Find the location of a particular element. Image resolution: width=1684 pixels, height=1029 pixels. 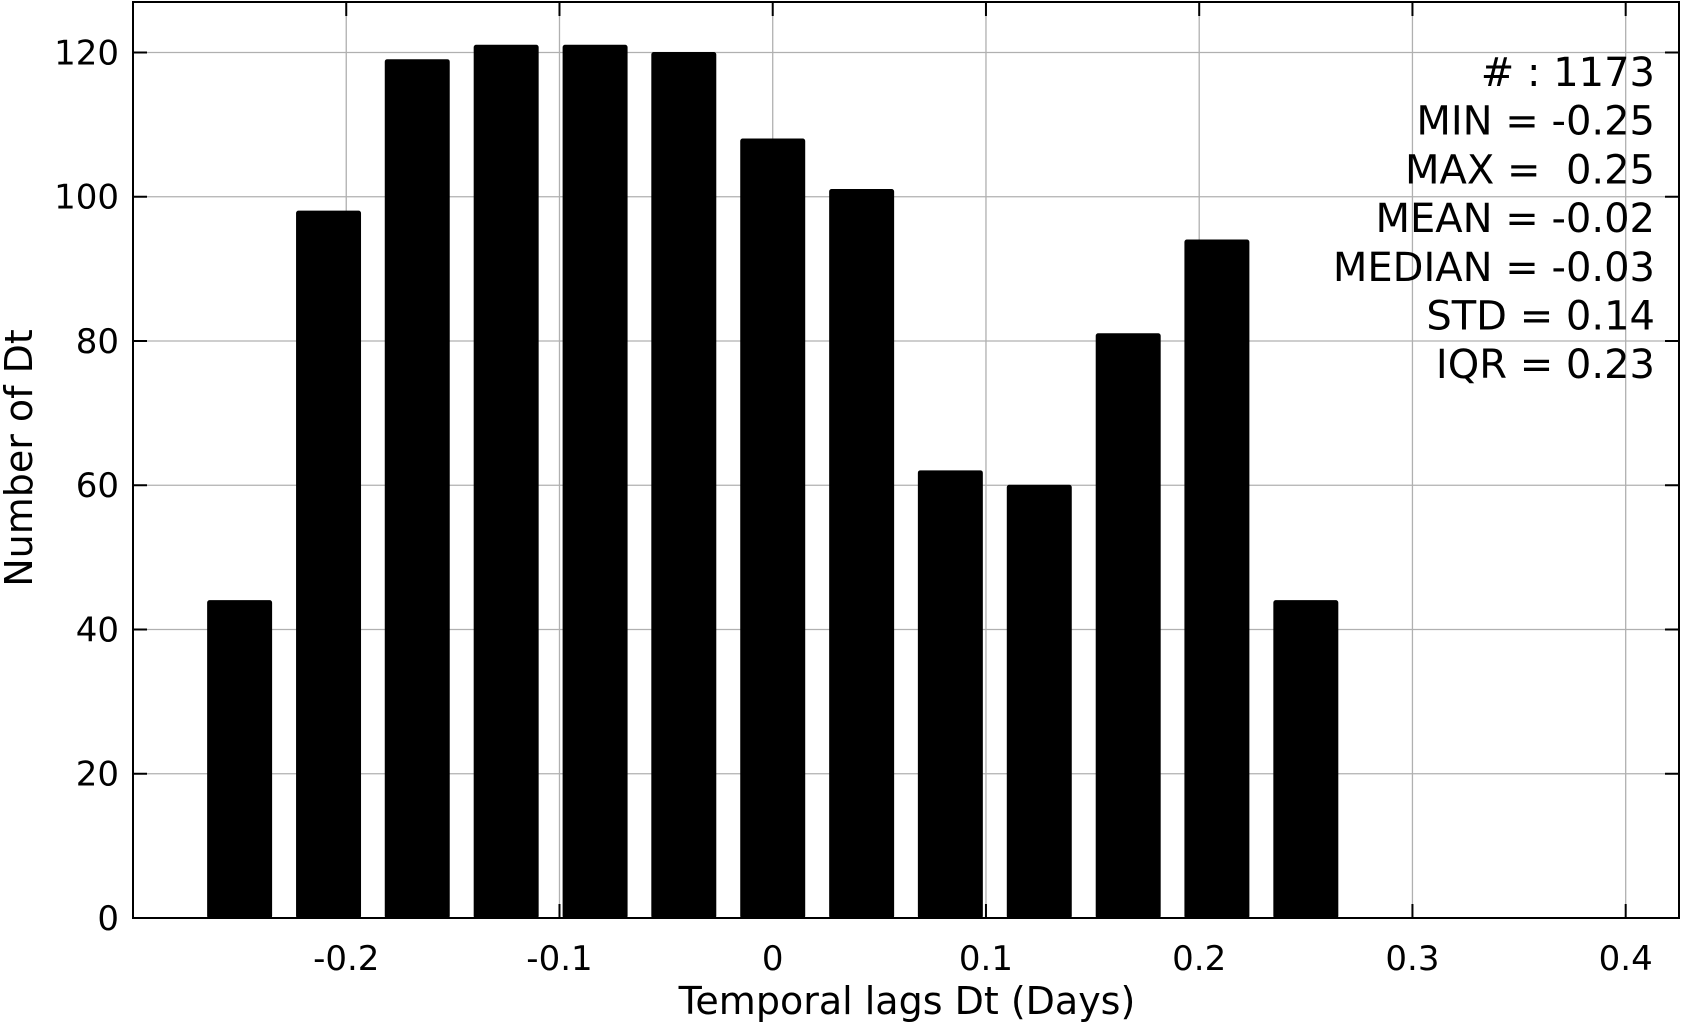

x-tick-label: 0.2 is located at coordinates (1199, 959).